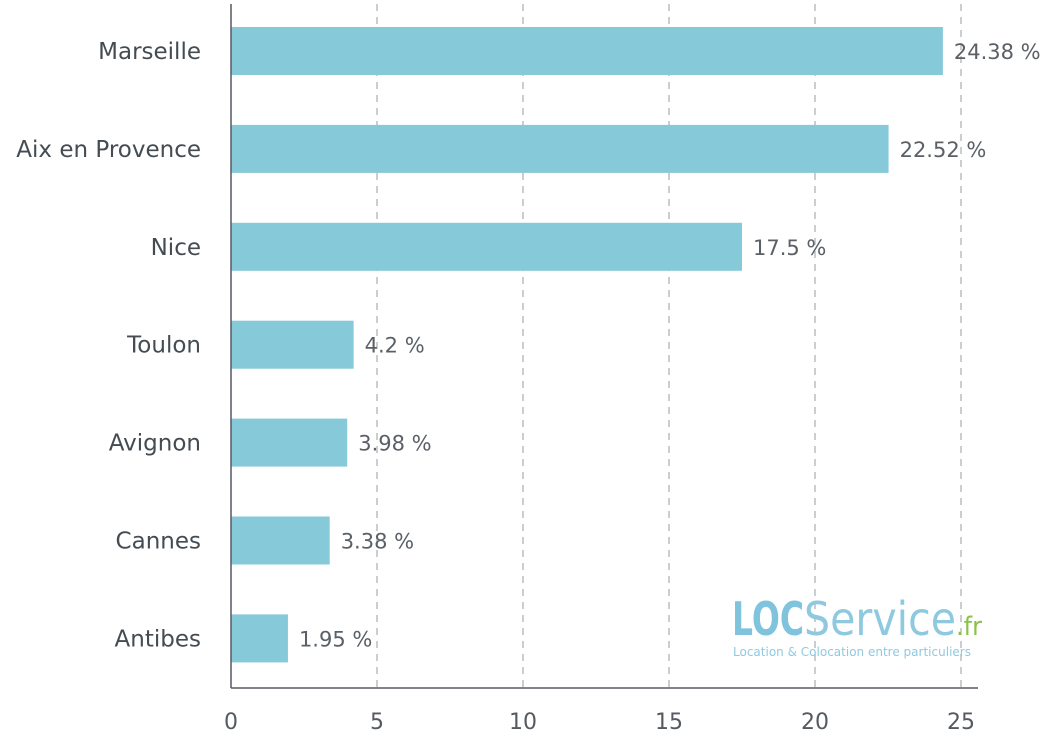 The image size is (1058, 755). Describe the element at coordinates (768, 619) in the screenshot. I see `logo-loc: LOC` at that location.